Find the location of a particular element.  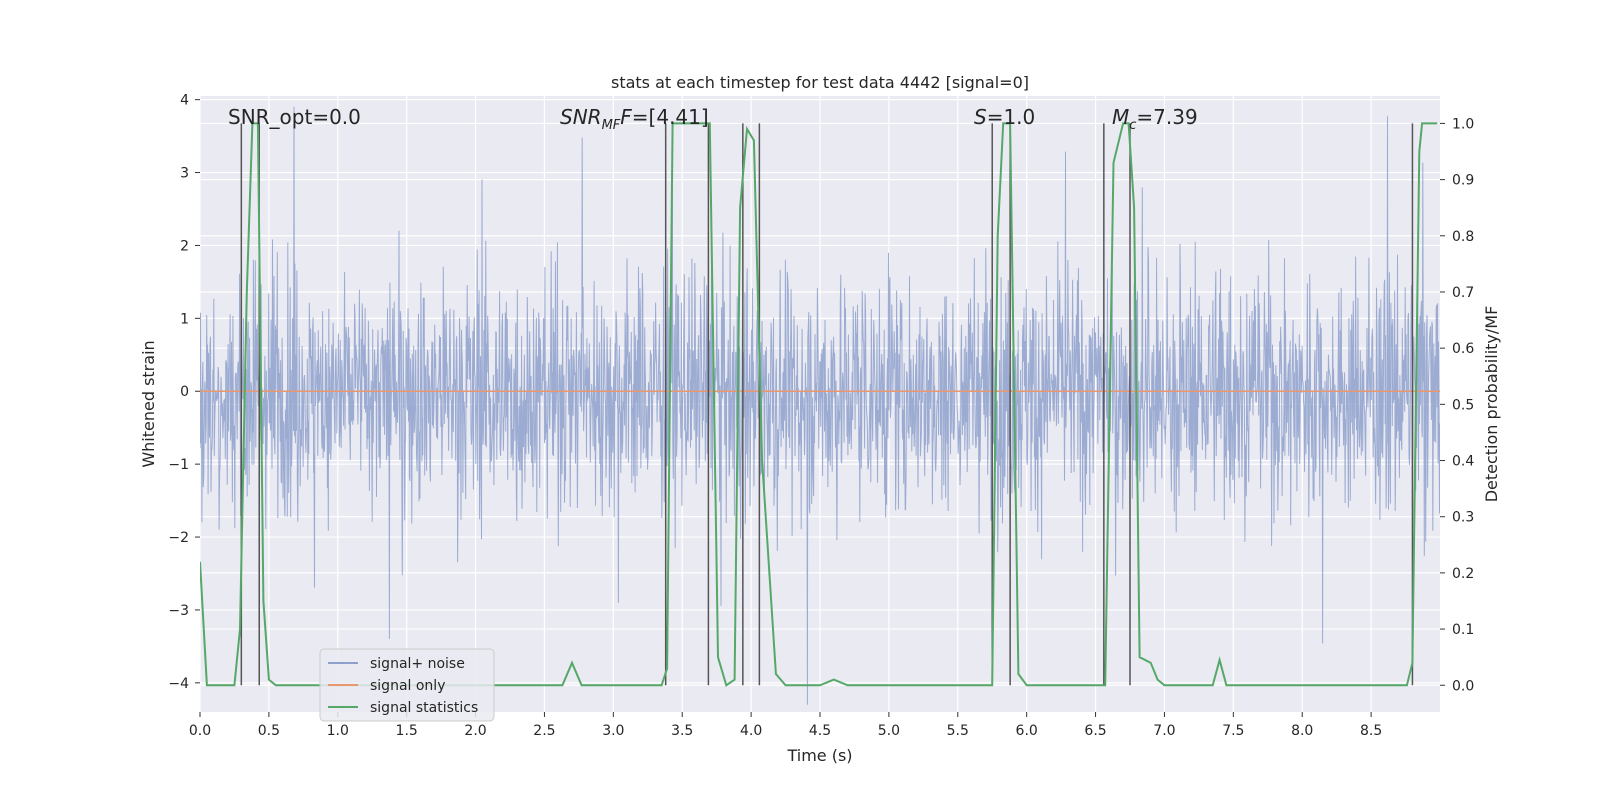

annotation-s: S=1.0 is located at coordinates (1004, 117).